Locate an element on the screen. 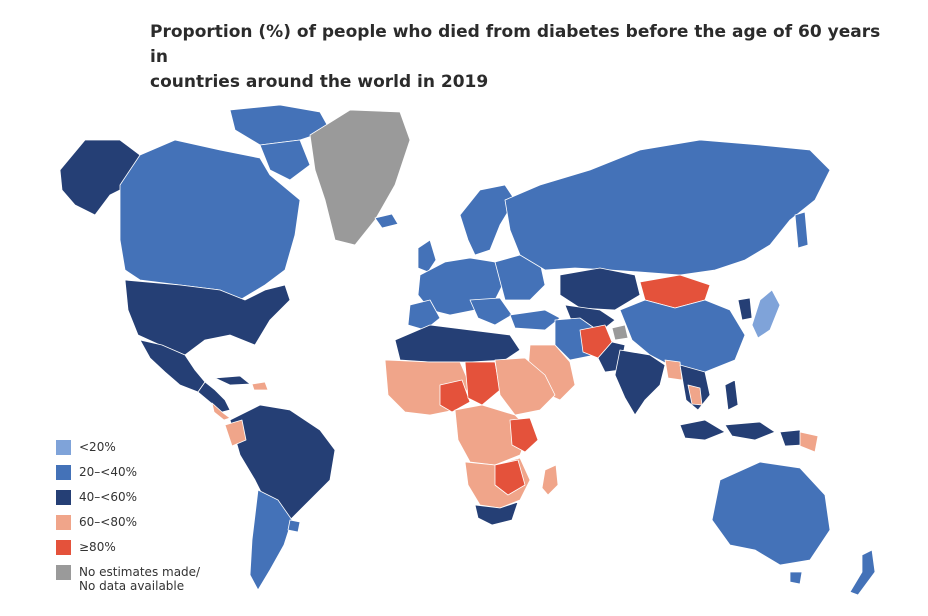  region-russia is located at coordinates (667, 207).